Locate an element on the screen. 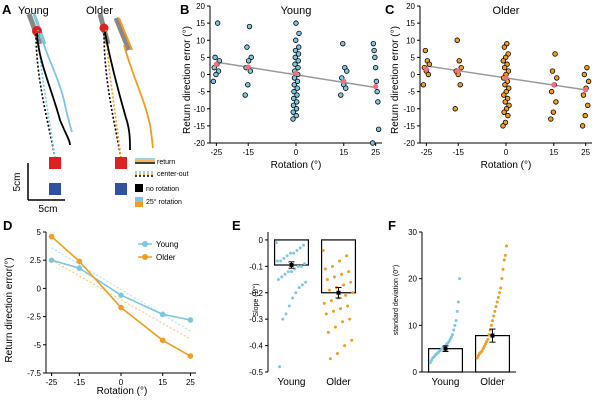  panel-label-d: D is located at coordinates (7, 225).